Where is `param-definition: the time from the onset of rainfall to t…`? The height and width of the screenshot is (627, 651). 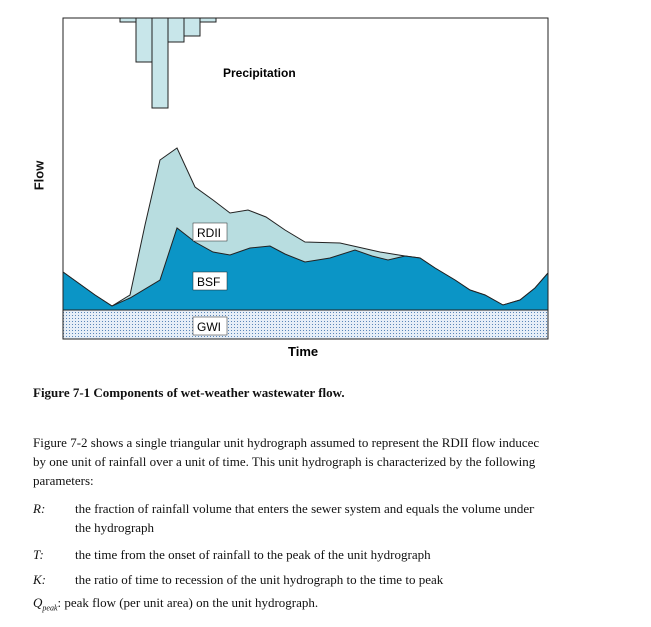 param-definition: the time from the onset of rainfall to t… is located at coordinates (324, 554).